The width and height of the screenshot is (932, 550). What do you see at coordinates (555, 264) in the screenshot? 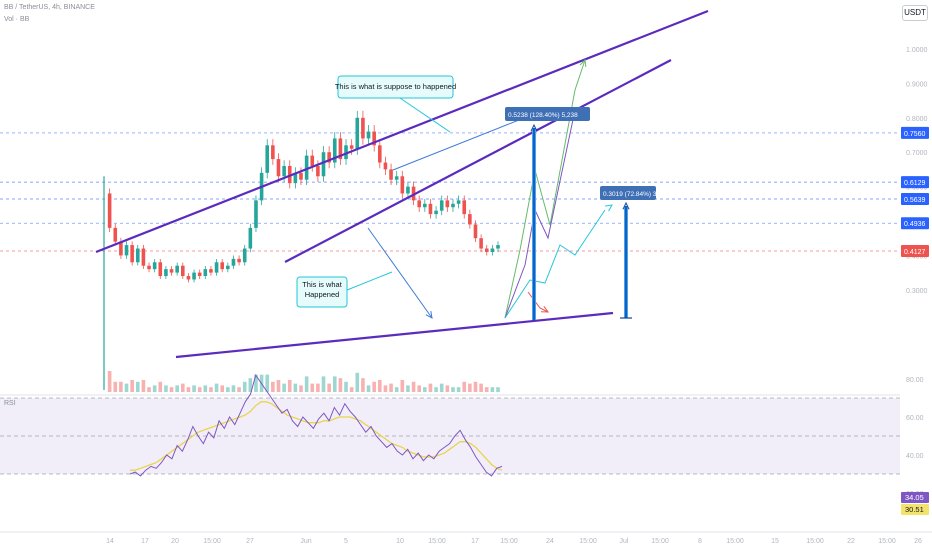
I see `projection-cyan-path` at bounding box center [555, 264].